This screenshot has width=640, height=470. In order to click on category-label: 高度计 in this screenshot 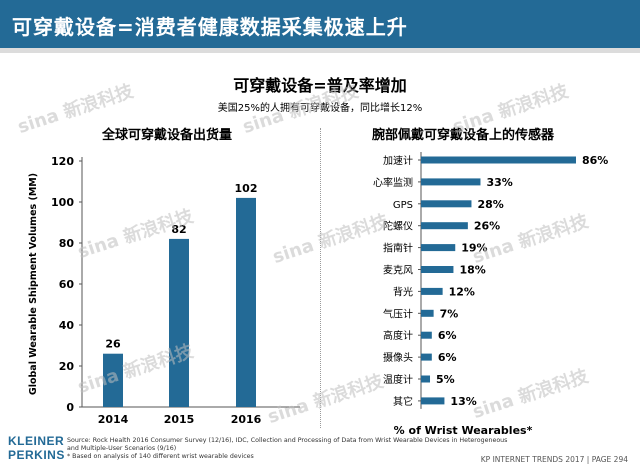, I will do `click(398, 335)`.